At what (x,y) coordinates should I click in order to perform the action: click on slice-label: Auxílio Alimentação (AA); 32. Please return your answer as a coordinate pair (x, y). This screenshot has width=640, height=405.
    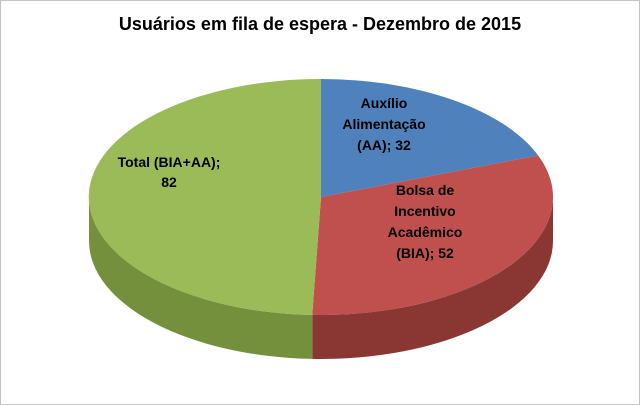
    Looking at the image, I should click on (383, 124).